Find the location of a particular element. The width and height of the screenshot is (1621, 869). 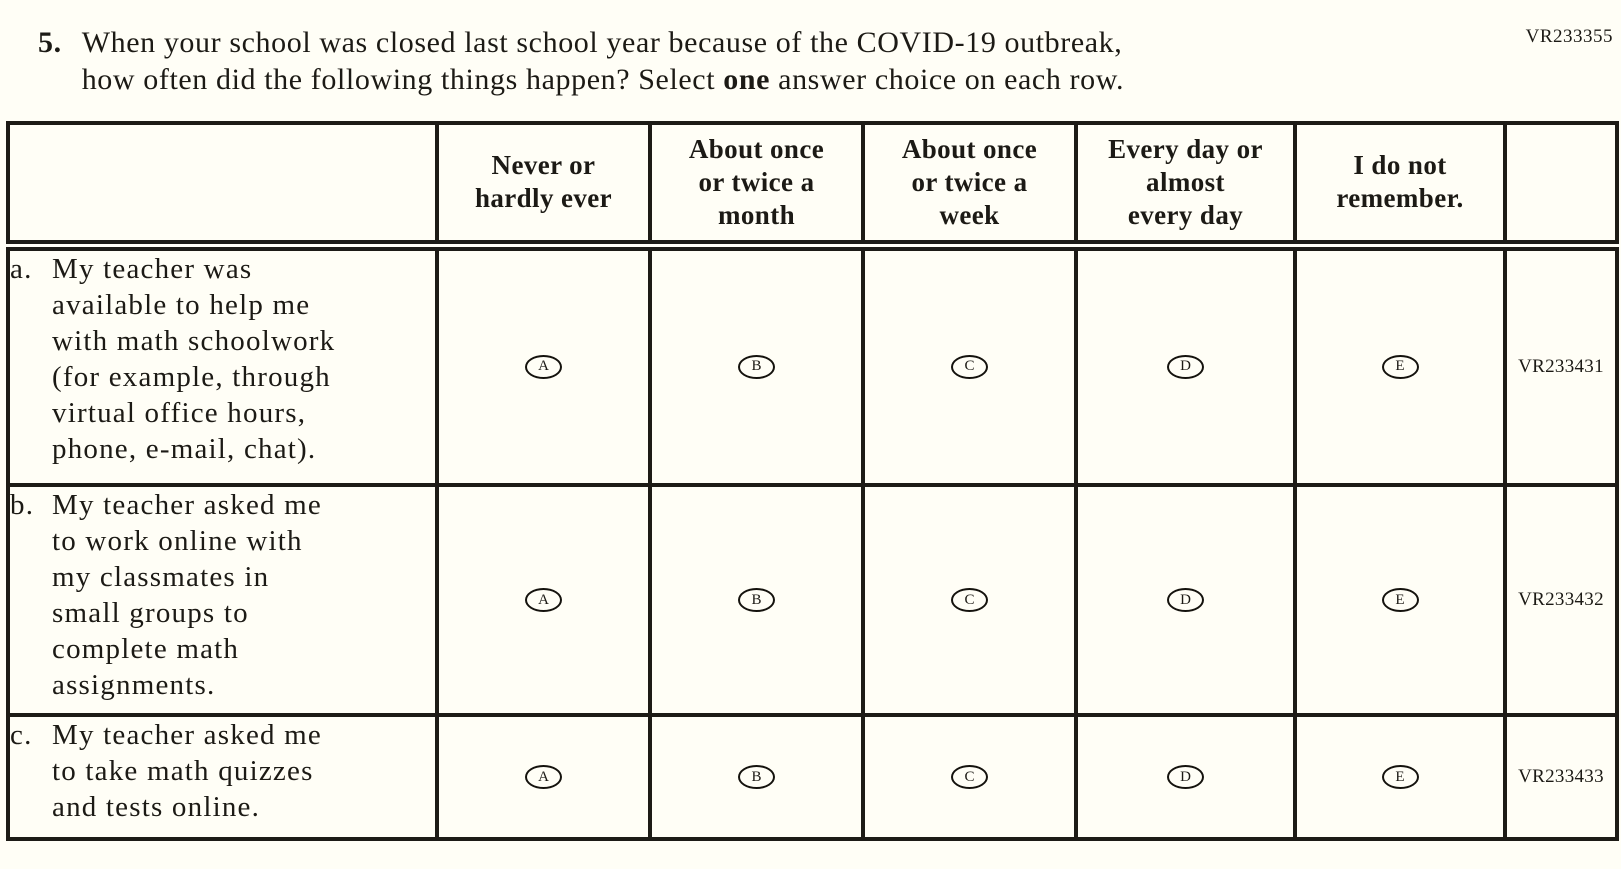

column-header-once-twice-week: About once or twice a week is located at coordinates (969, 186).